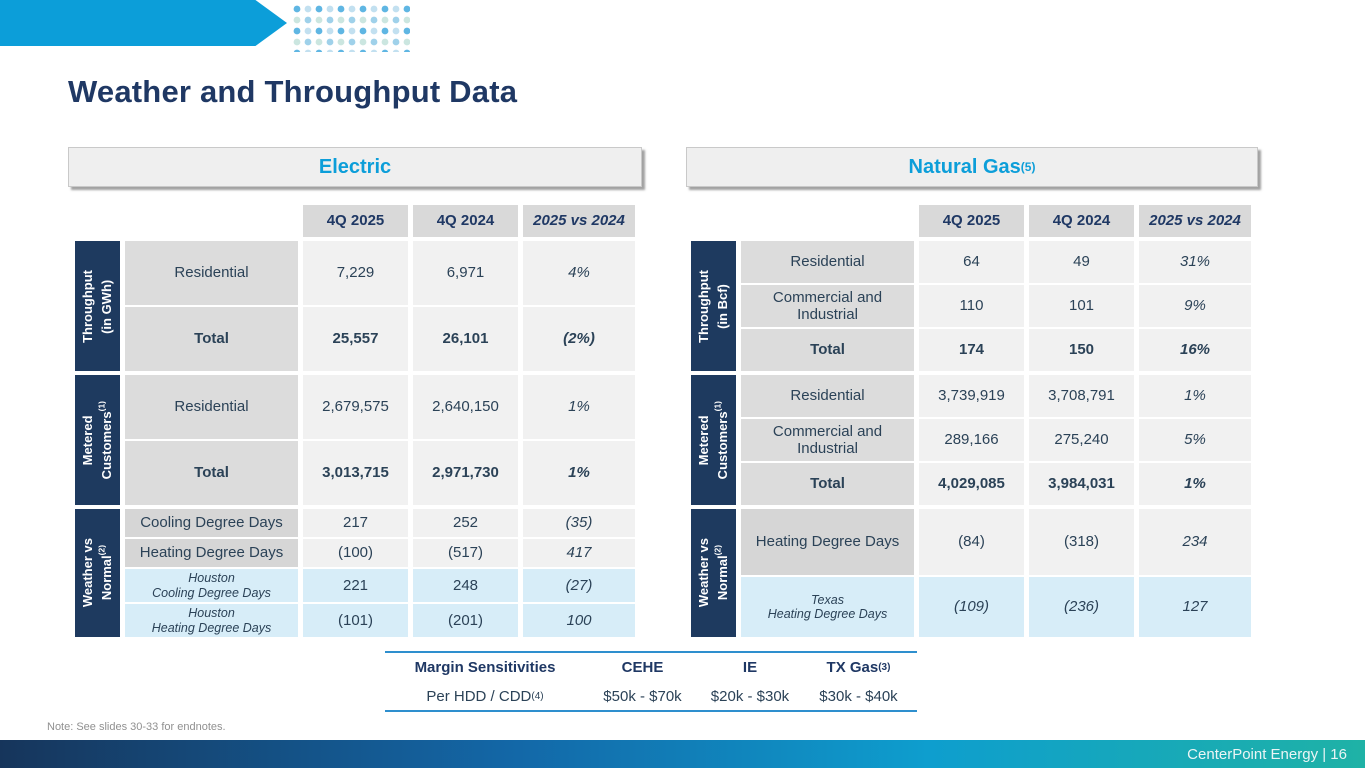 The image size is (1365, 768). Describe the element at coordinates (579, 523) in the screenshot. I see `value-cell: (35)` at that location.